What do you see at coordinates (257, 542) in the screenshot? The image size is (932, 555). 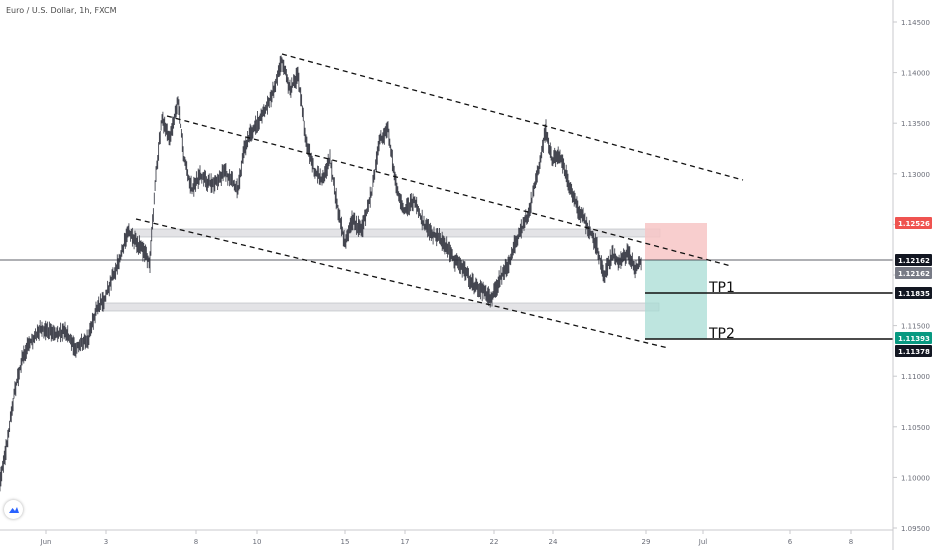 I see `x-tick-label: 10` at bounding box center [257, 542].